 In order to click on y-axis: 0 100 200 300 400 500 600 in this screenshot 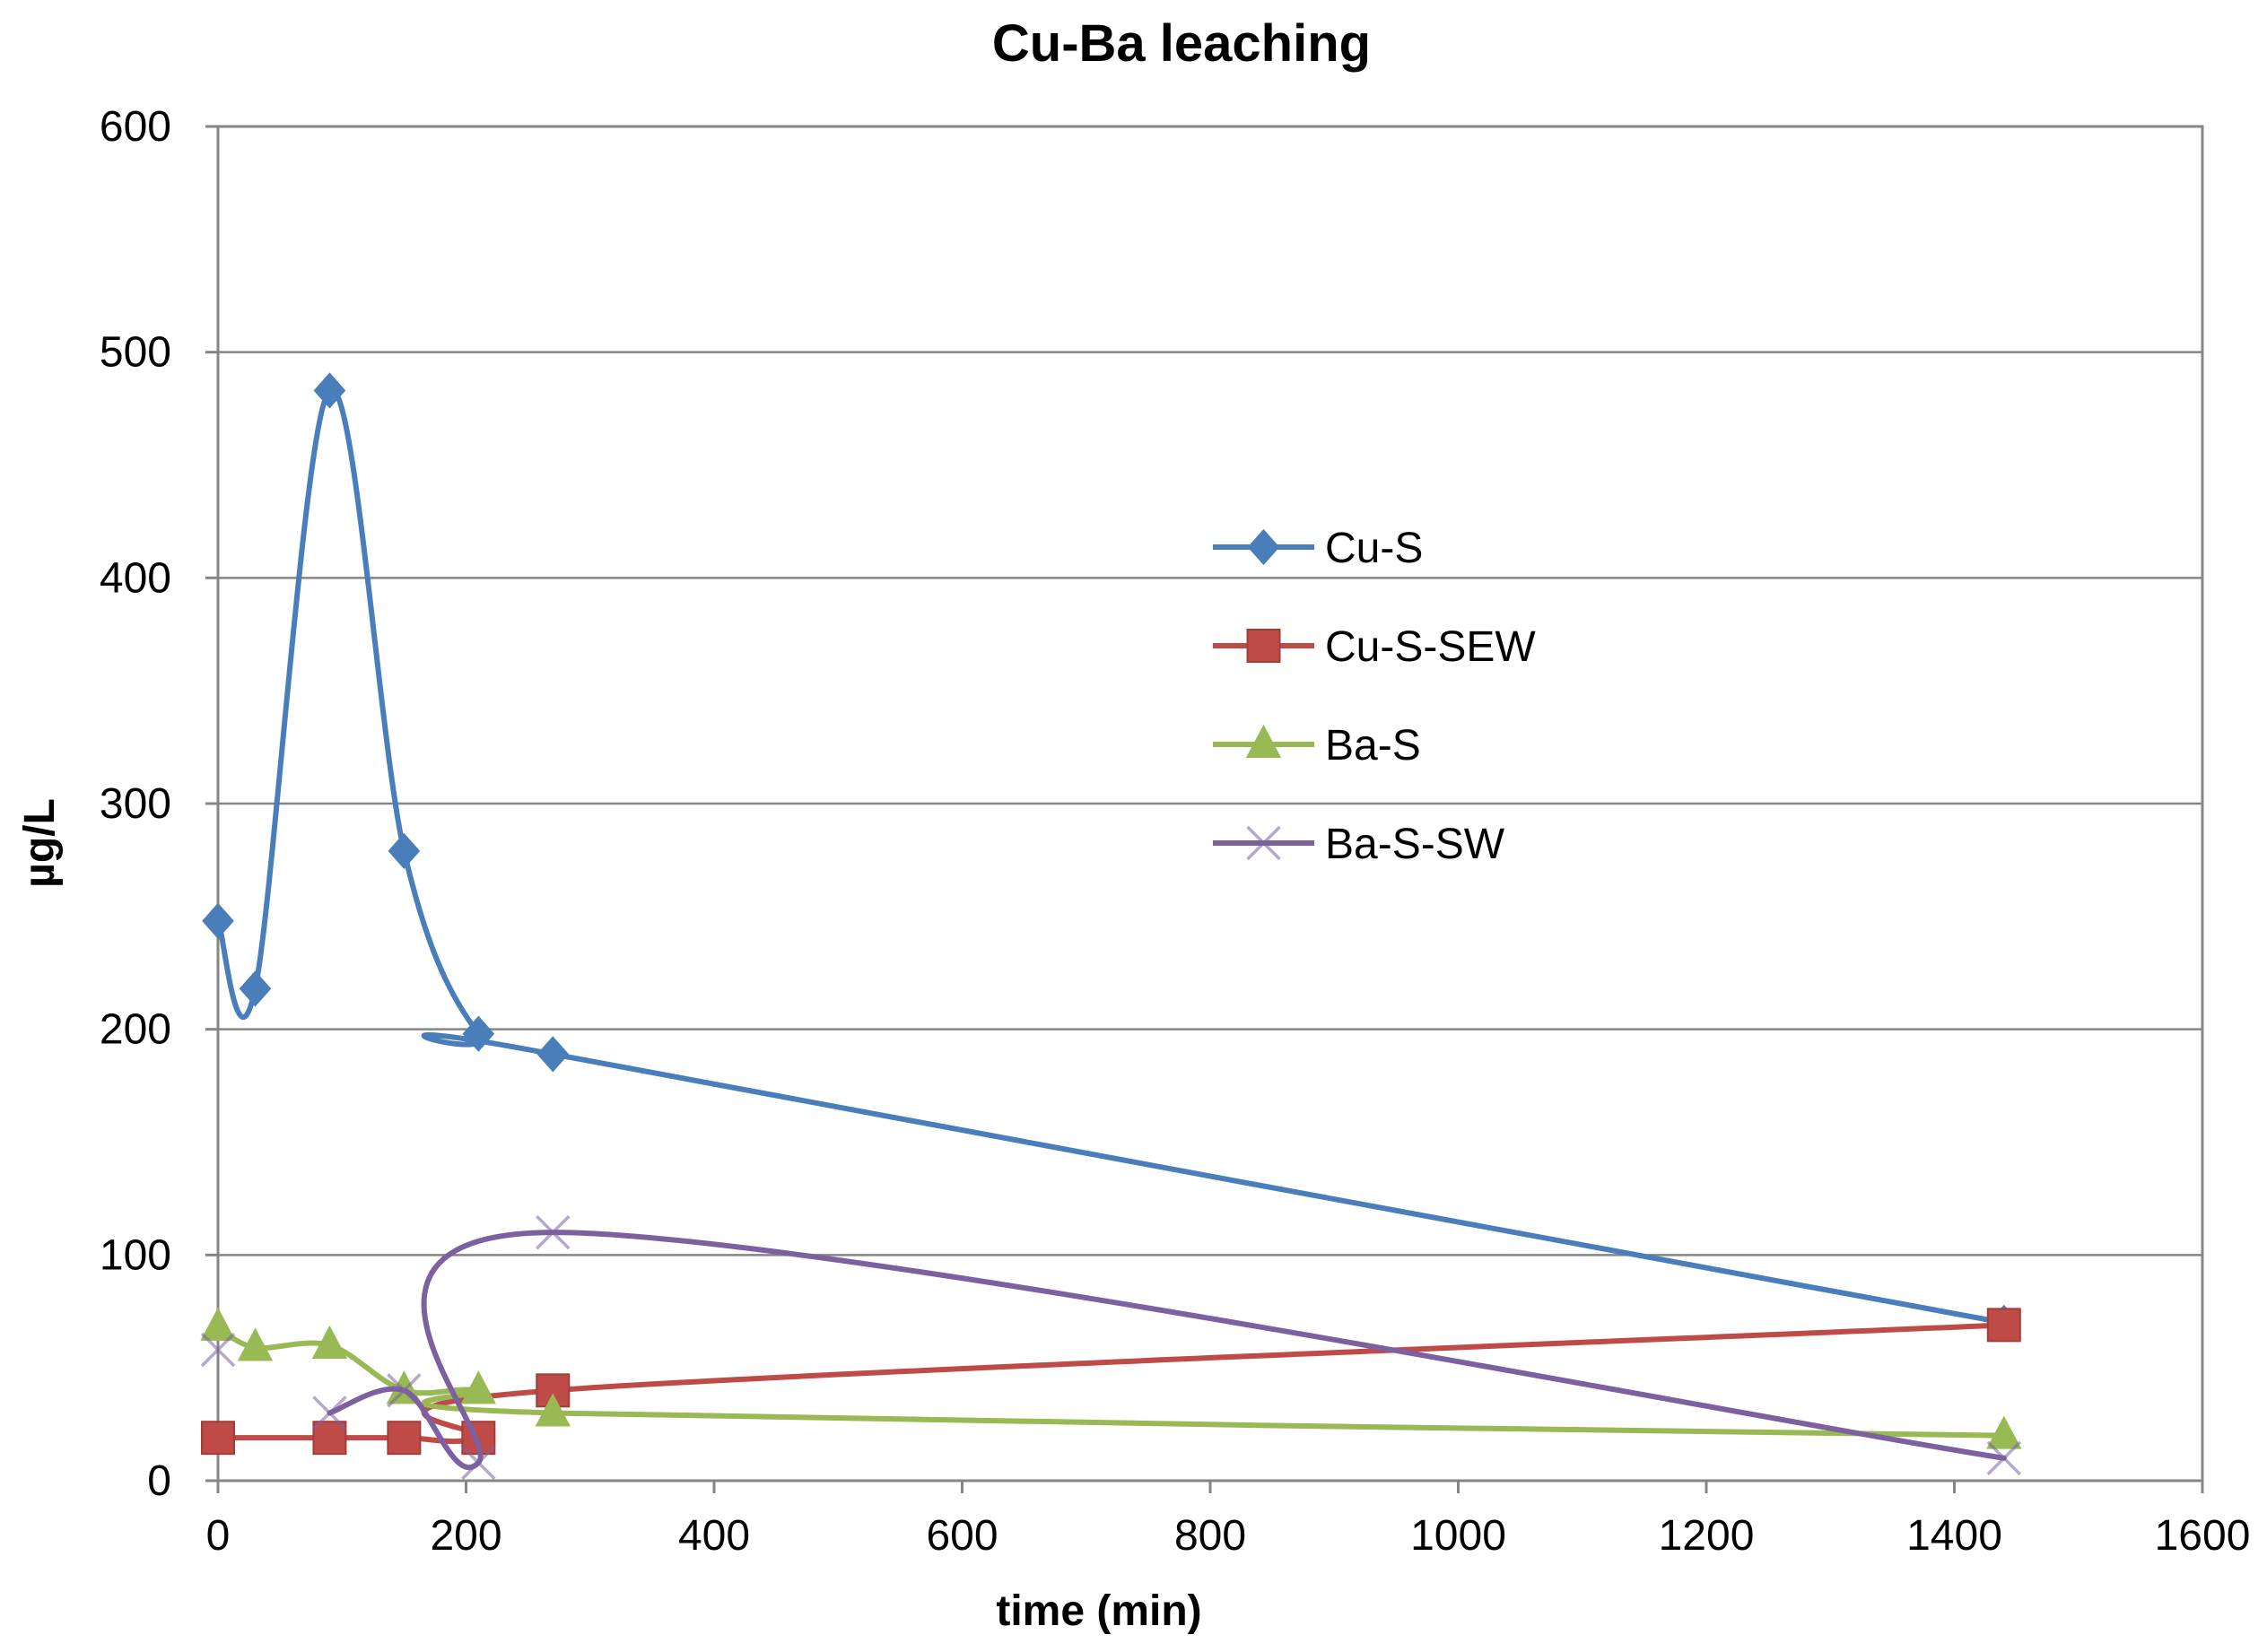, I will do `click(159, 804)`.